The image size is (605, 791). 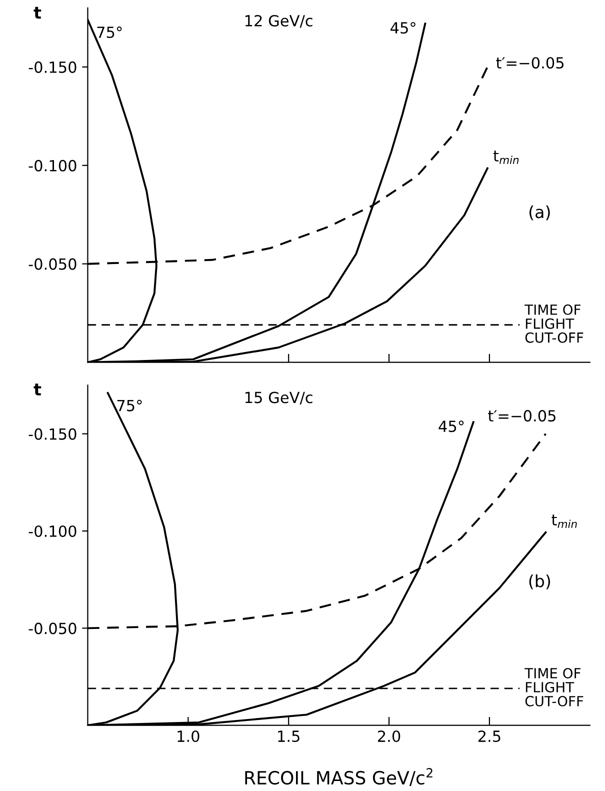 I want to click on x-tick-label: 1.0, so click(x=189, y=736).